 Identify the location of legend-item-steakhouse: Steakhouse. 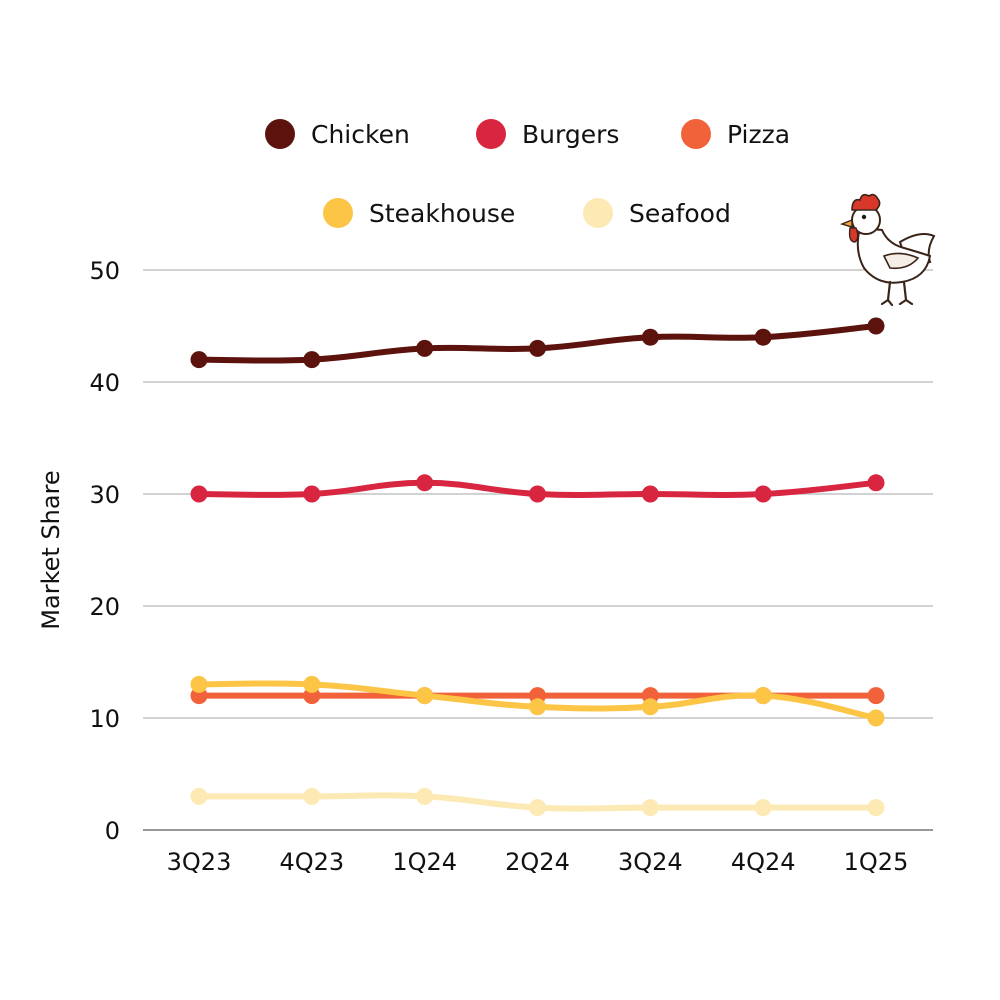
(419, 213).